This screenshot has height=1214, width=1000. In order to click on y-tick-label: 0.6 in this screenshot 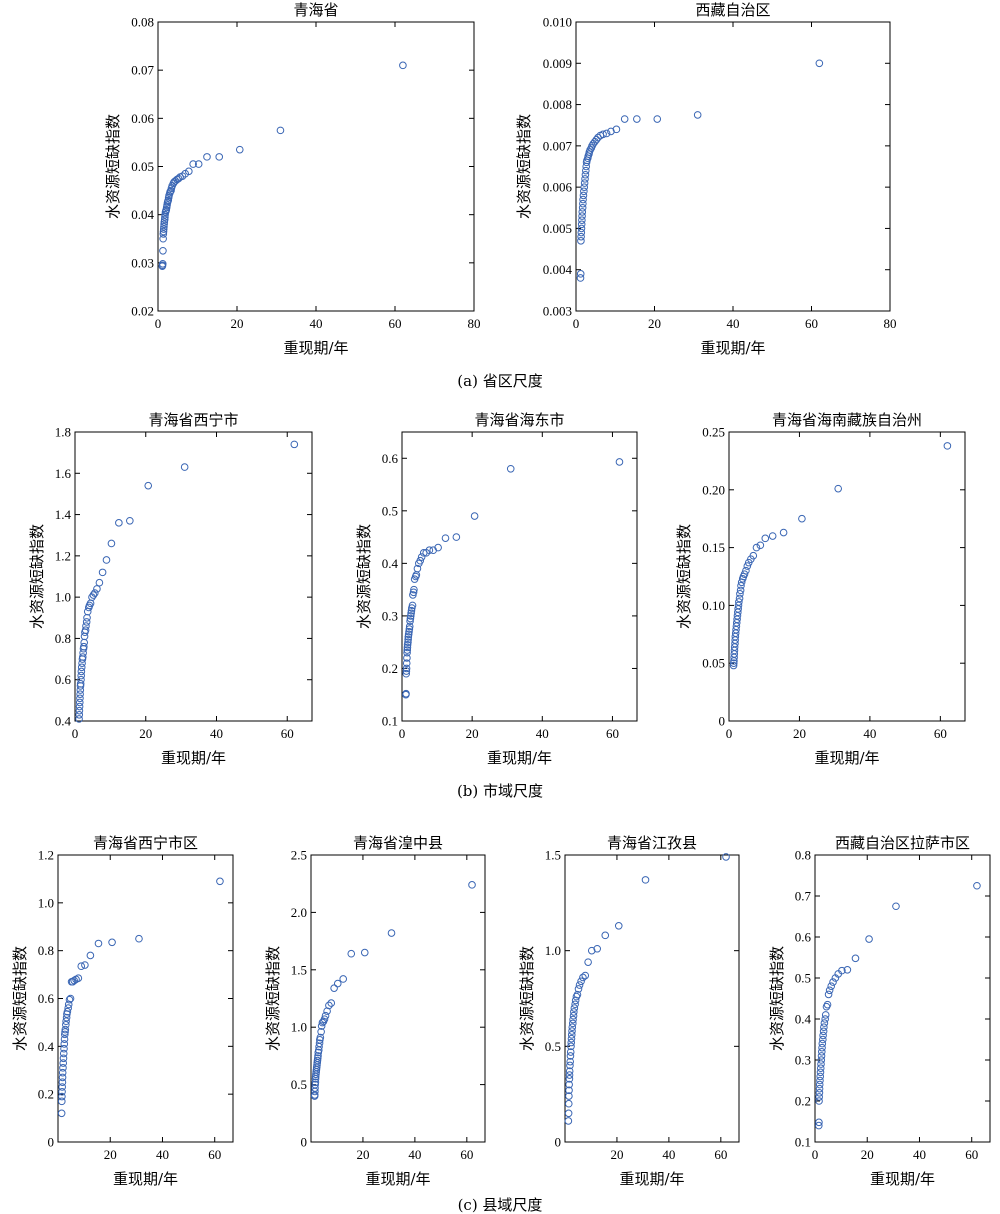, I will do `click(803, 937)`.